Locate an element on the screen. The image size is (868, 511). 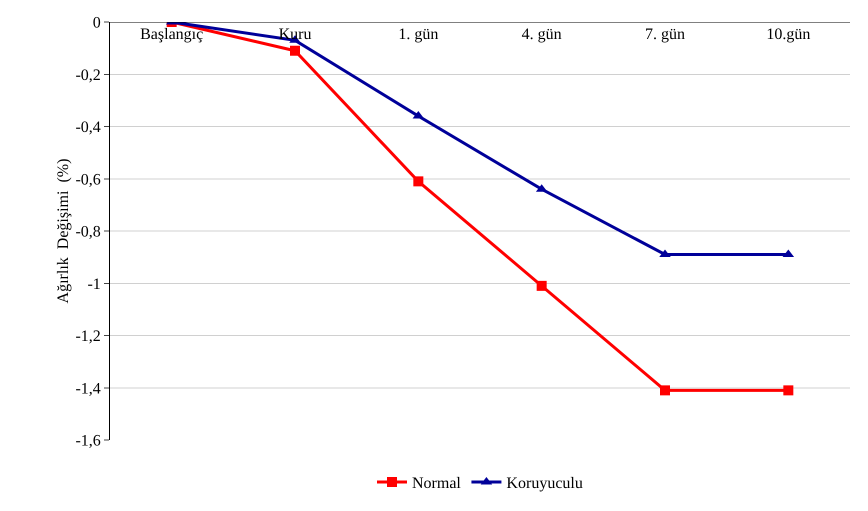
x-tick-label: 1. gün is located at coordinates (418, 34).